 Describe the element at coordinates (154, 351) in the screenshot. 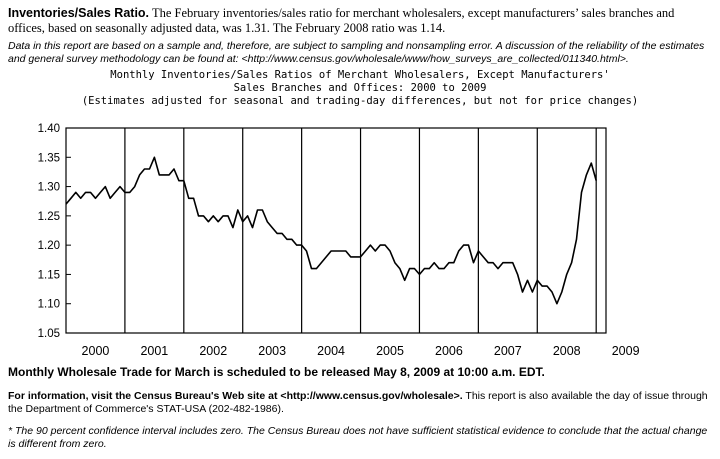

I see `x-tick-label: 2001` at that location.